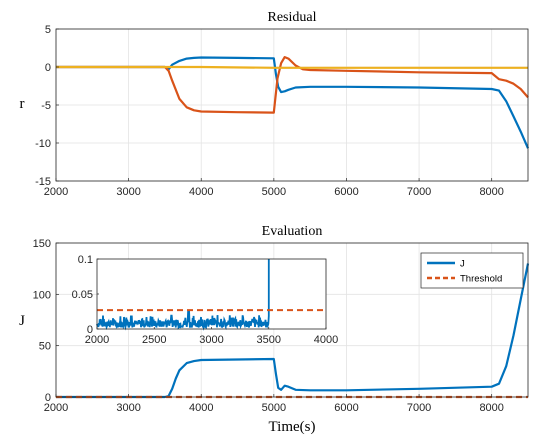 This screenshot has width=550, height=443. I want to click on inset-y-tick-label: 0, so click(90, 330).